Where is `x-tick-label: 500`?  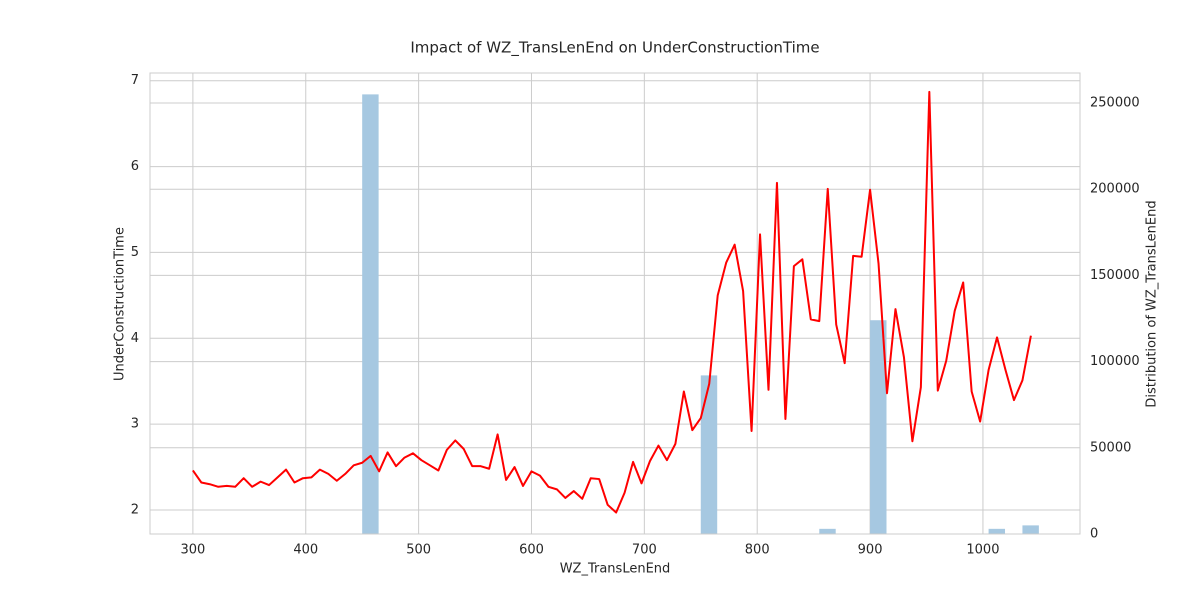 x-tick-label: 500 is located at coordinates (418, 550).